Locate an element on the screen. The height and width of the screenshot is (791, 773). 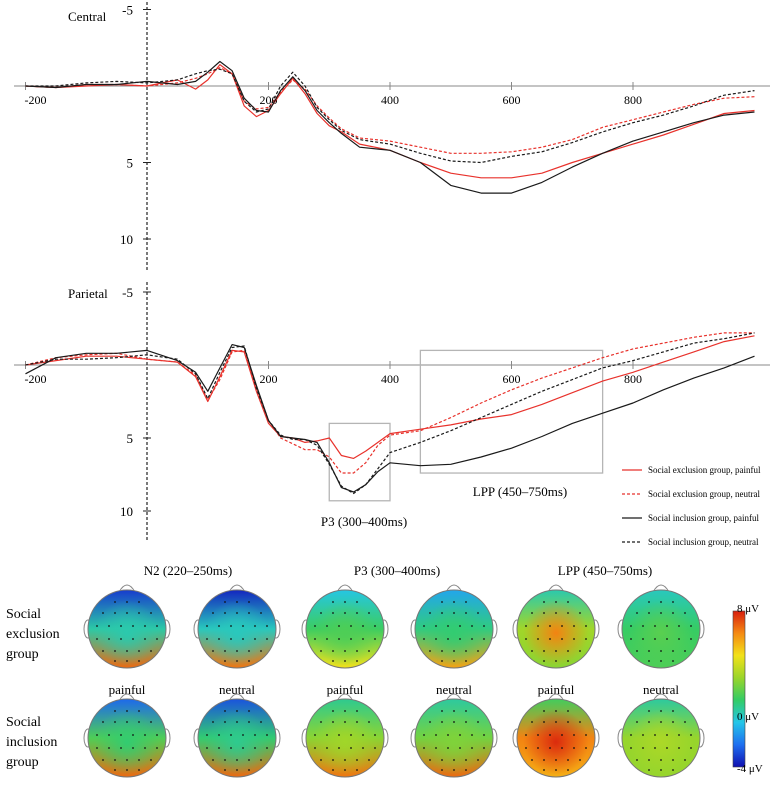
row-label-exclusion-line3: group is located at coordinates (22, 654).